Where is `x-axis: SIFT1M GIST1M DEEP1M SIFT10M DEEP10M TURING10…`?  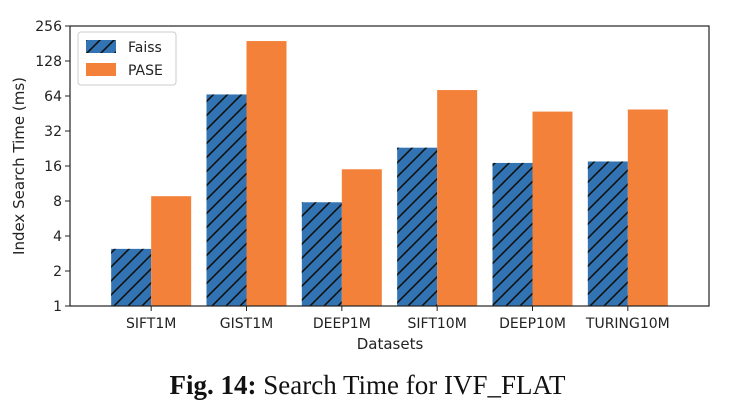 x-axis: SIFT1M GIST1M DEEP1M SIFT10M DEEP10M TURING10… is located at coordinates (398, 319).